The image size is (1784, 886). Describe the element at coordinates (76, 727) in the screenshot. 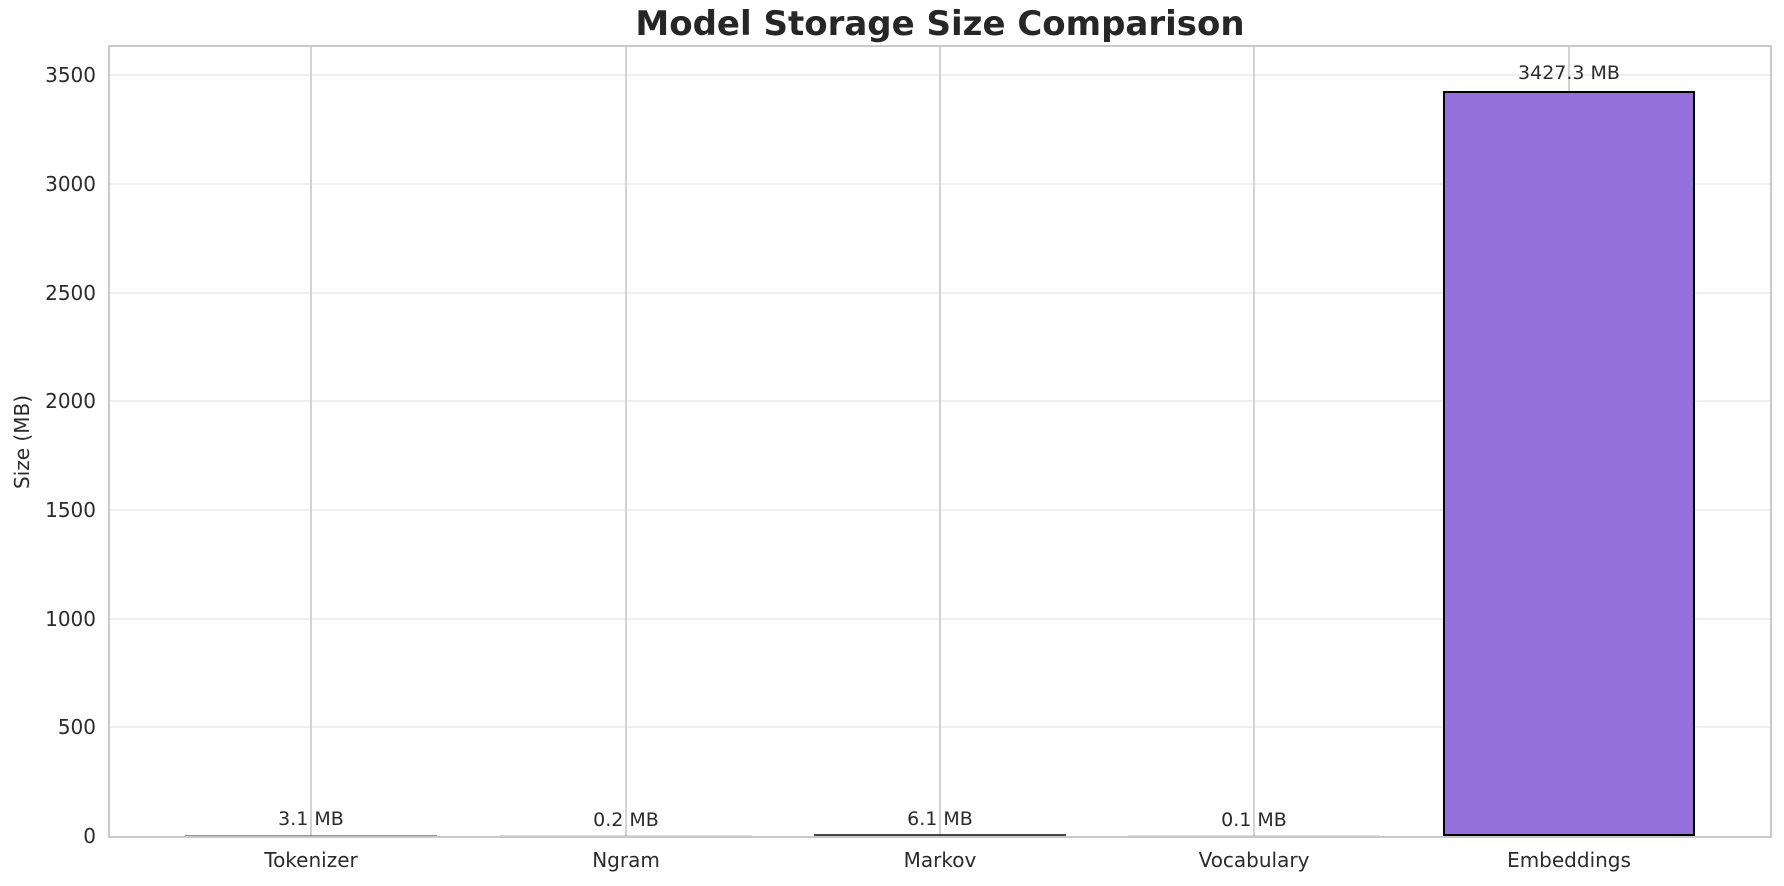

I see `y-axis-tick-label: 500` at that location.